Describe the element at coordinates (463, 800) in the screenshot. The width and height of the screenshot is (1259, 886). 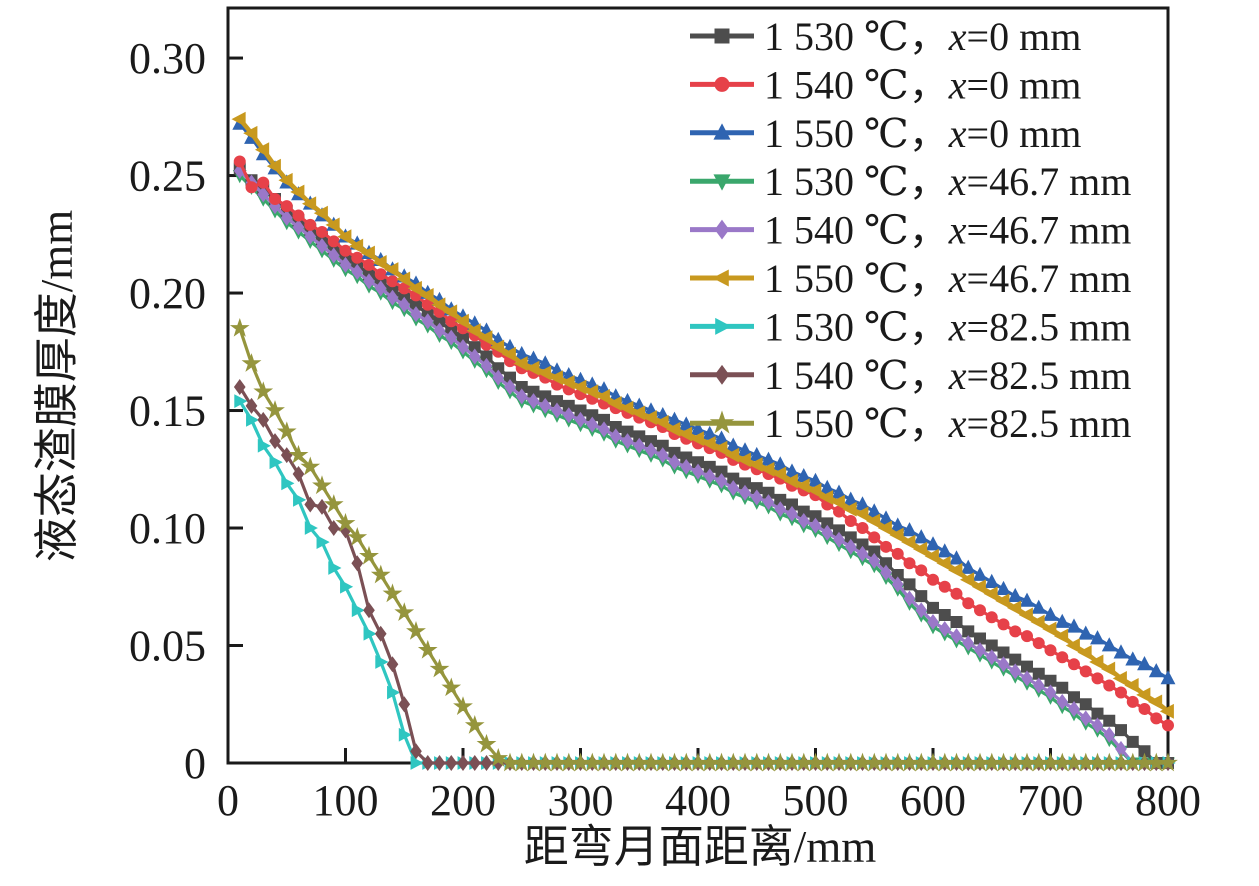
I see `x-tick-label: 200` at that location.